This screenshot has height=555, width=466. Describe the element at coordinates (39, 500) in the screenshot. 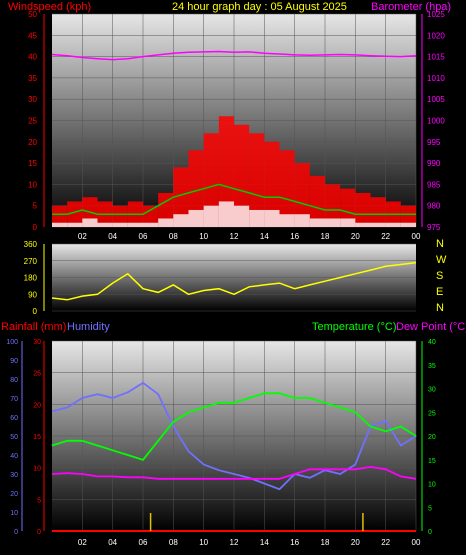

I see `rain-y-tick: 5` at that location.